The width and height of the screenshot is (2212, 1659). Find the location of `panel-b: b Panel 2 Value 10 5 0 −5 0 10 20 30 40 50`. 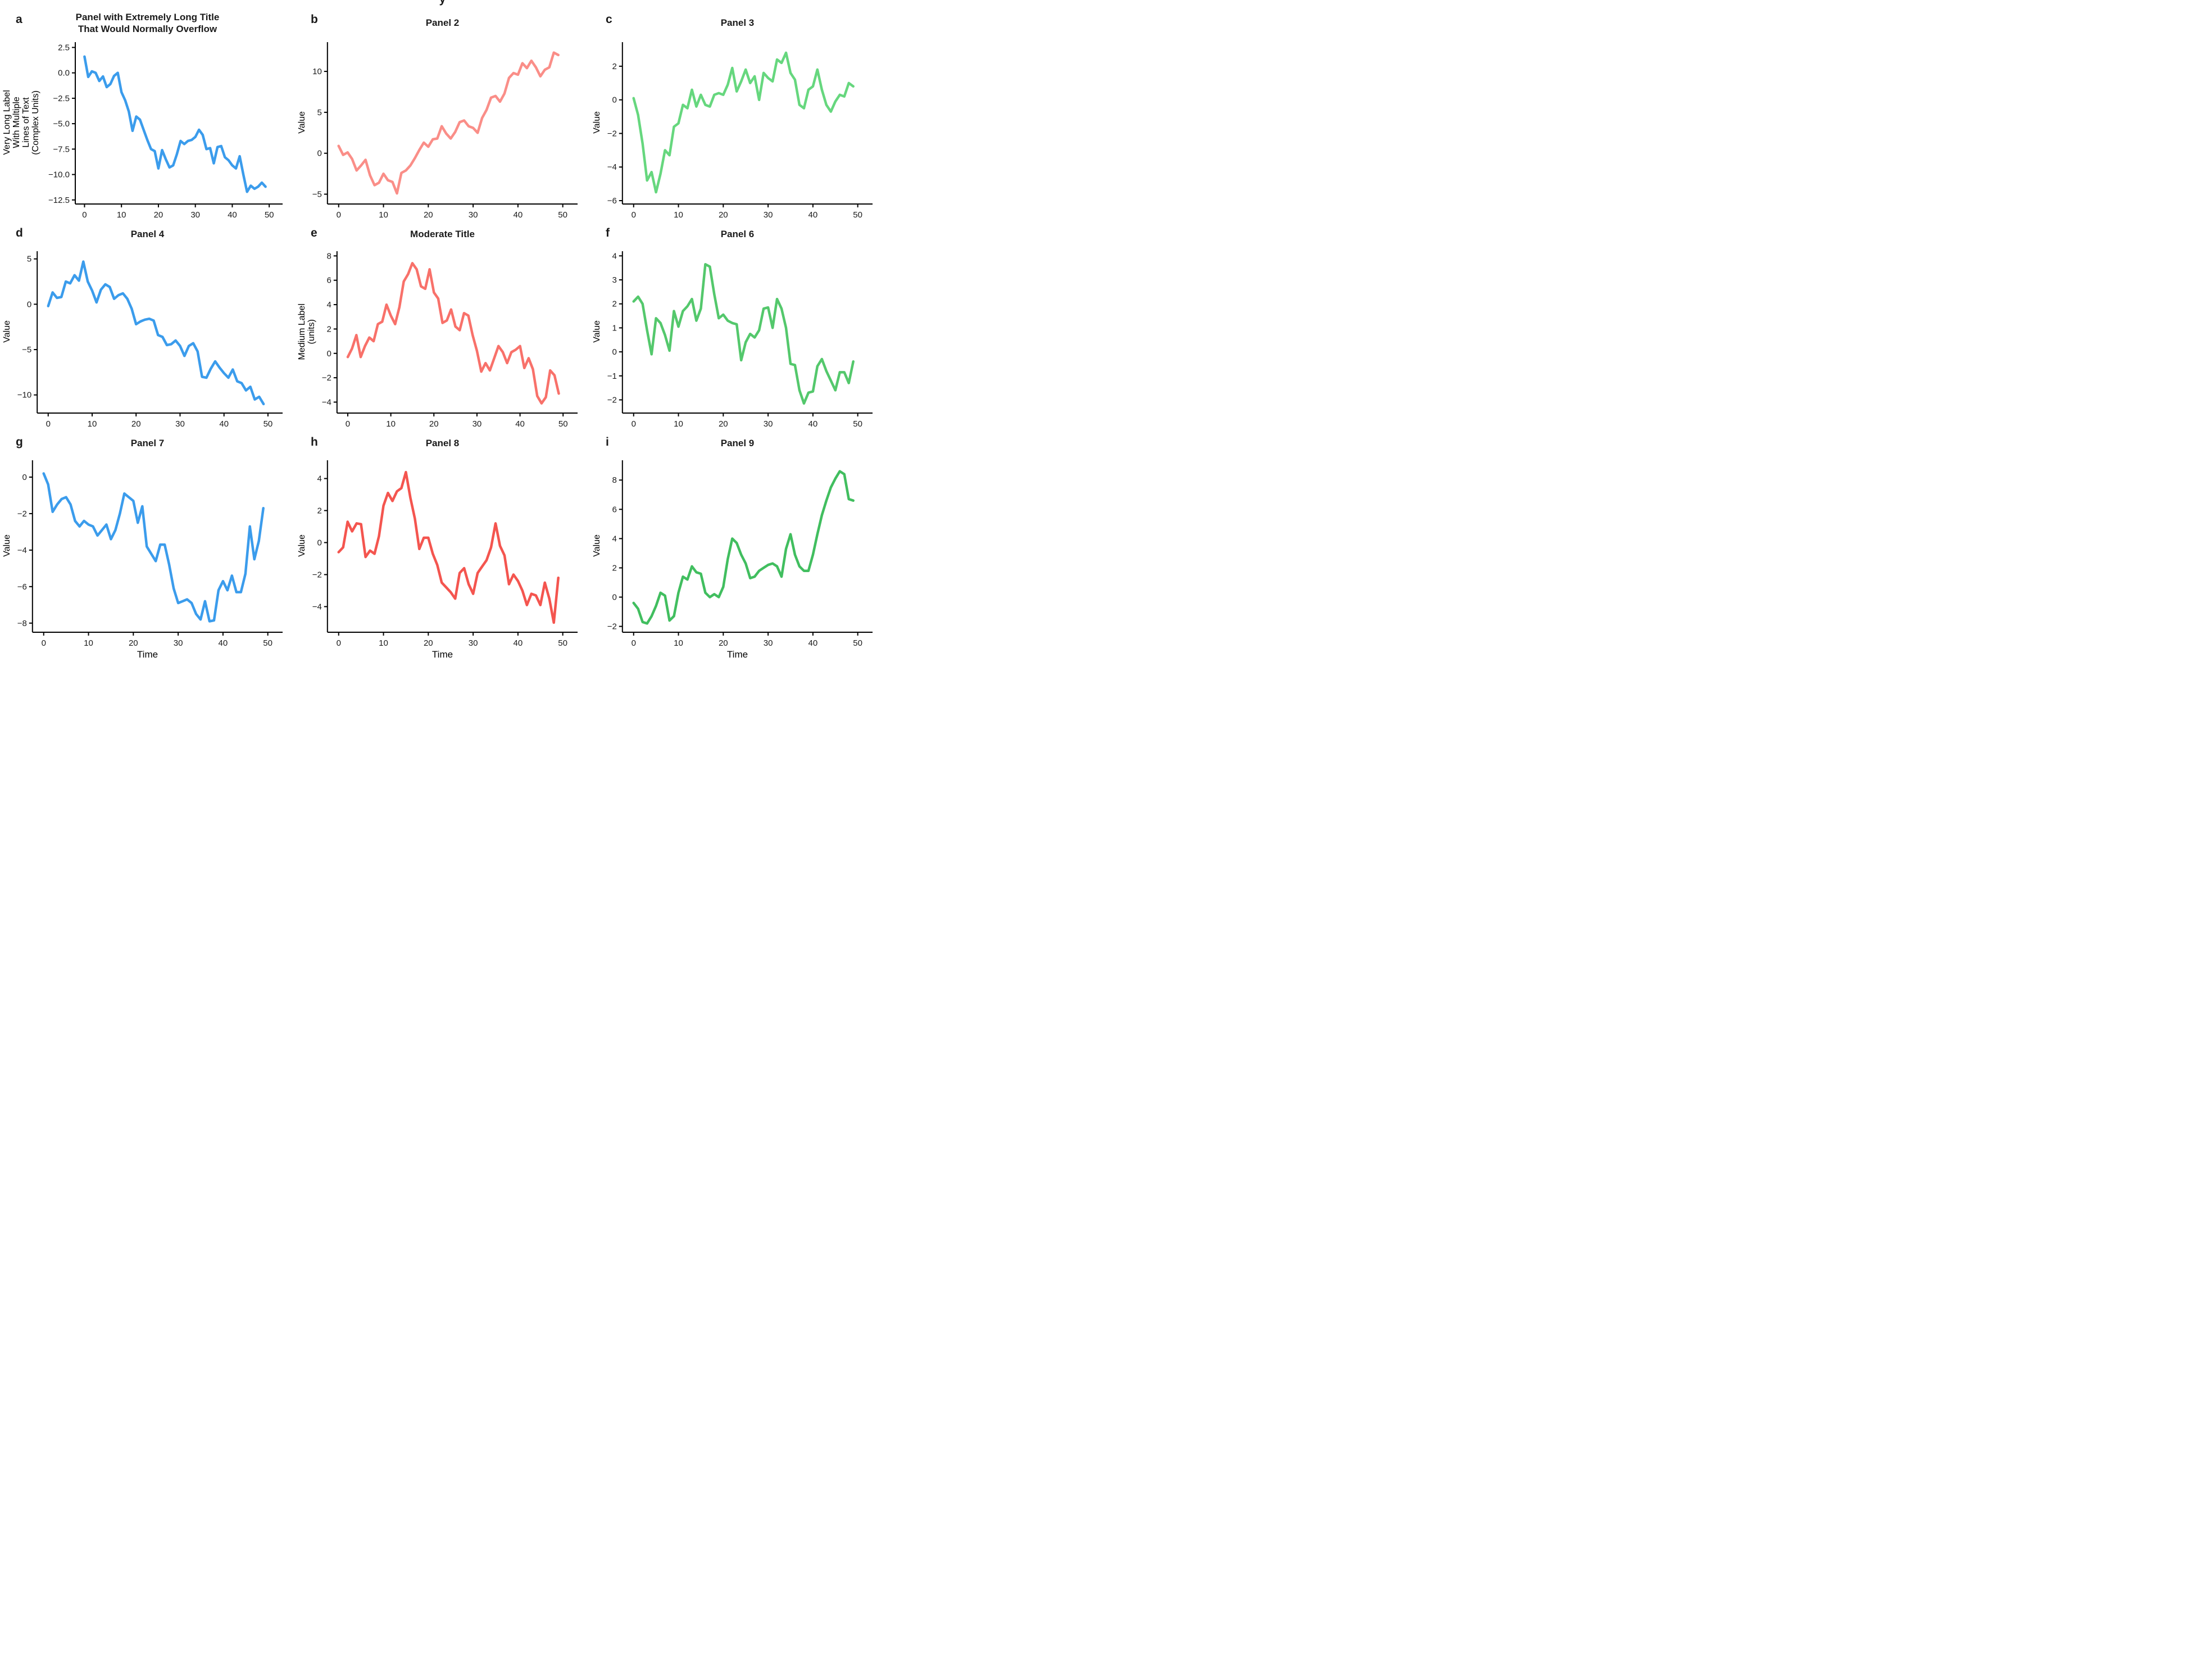

panel-b: b Panel 2 Value 10 5 0 −5 0 10 20 30 40 50 is located at coordinates (442, 114).